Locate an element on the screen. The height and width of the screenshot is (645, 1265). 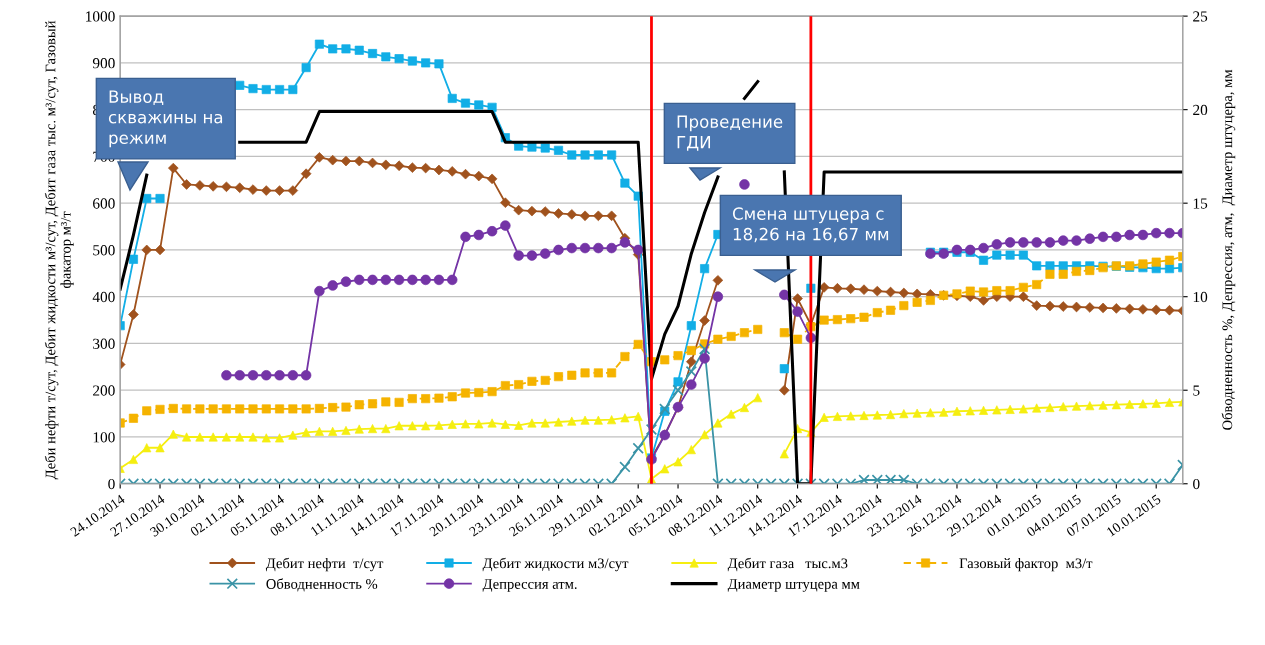
y-tick-label: 400 is located at coordinates (103, 297).